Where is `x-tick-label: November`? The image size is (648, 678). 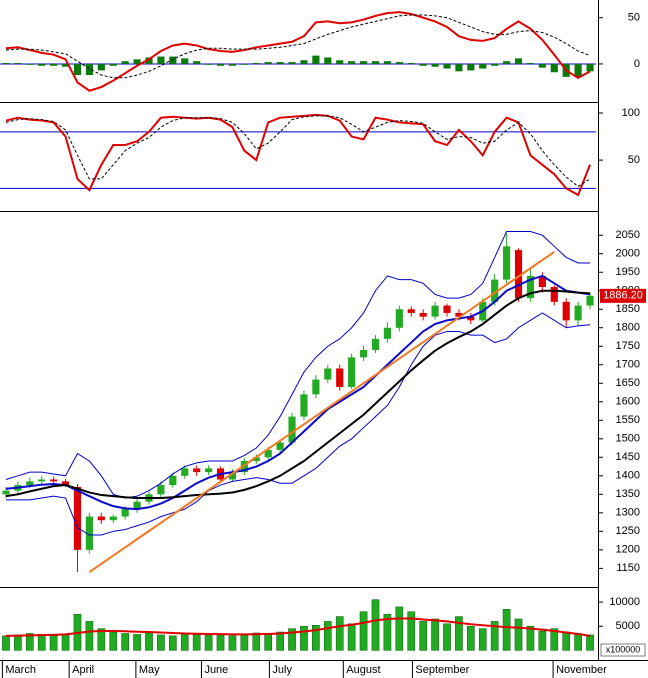 x-tick-label: November is located at coordinates (581, 670).